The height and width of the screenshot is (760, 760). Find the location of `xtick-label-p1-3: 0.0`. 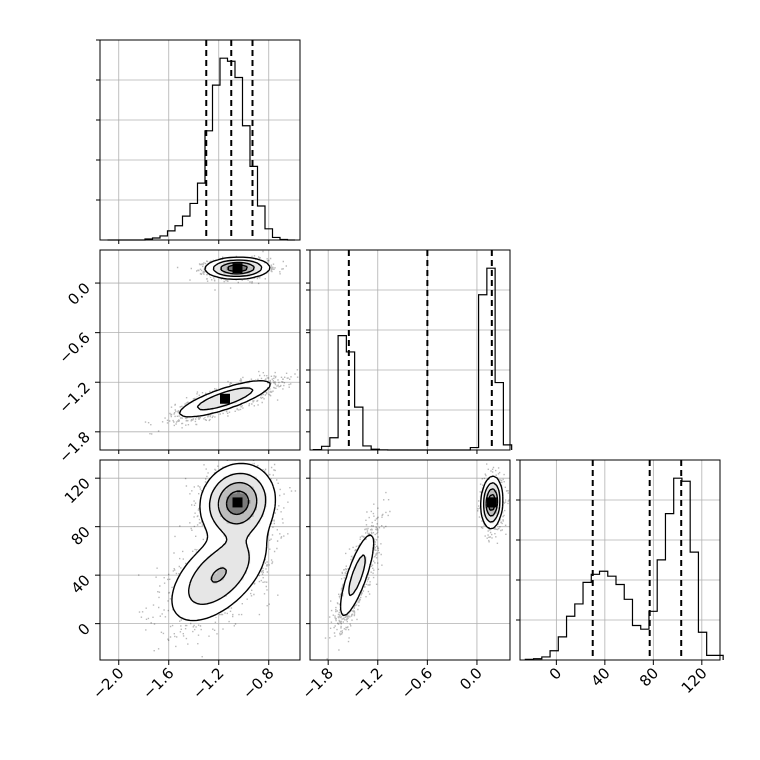

xtick-label-p1-3: 0.0 is located at coordinates (471, 679).